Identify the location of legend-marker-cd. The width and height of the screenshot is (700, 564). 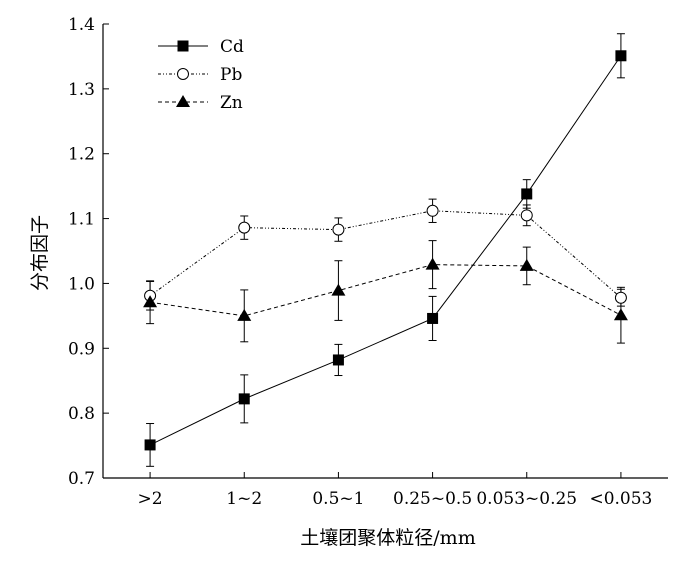
(183, 46).